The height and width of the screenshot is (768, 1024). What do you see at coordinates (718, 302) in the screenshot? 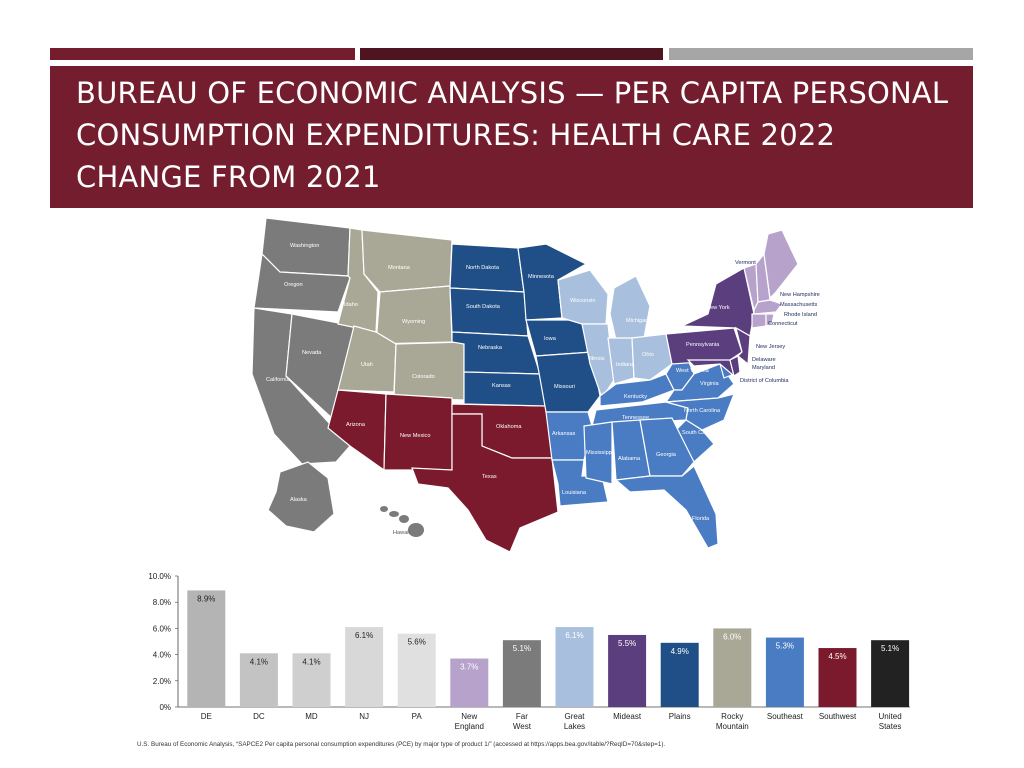
I see `state-new-york` at bounding box center [718, 302].